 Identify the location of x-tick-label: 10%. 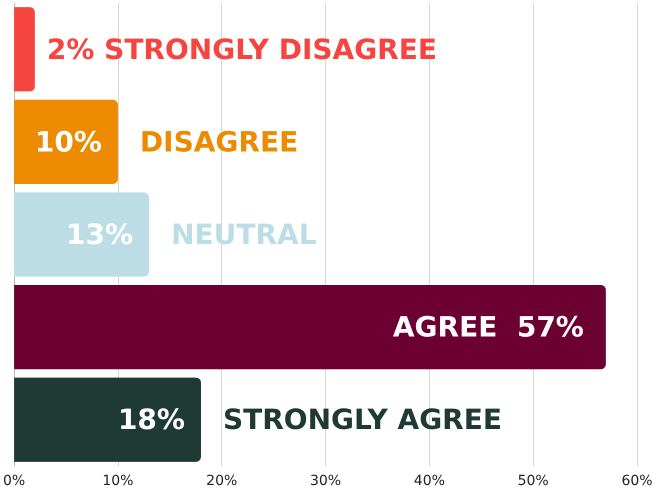
(118, 481).